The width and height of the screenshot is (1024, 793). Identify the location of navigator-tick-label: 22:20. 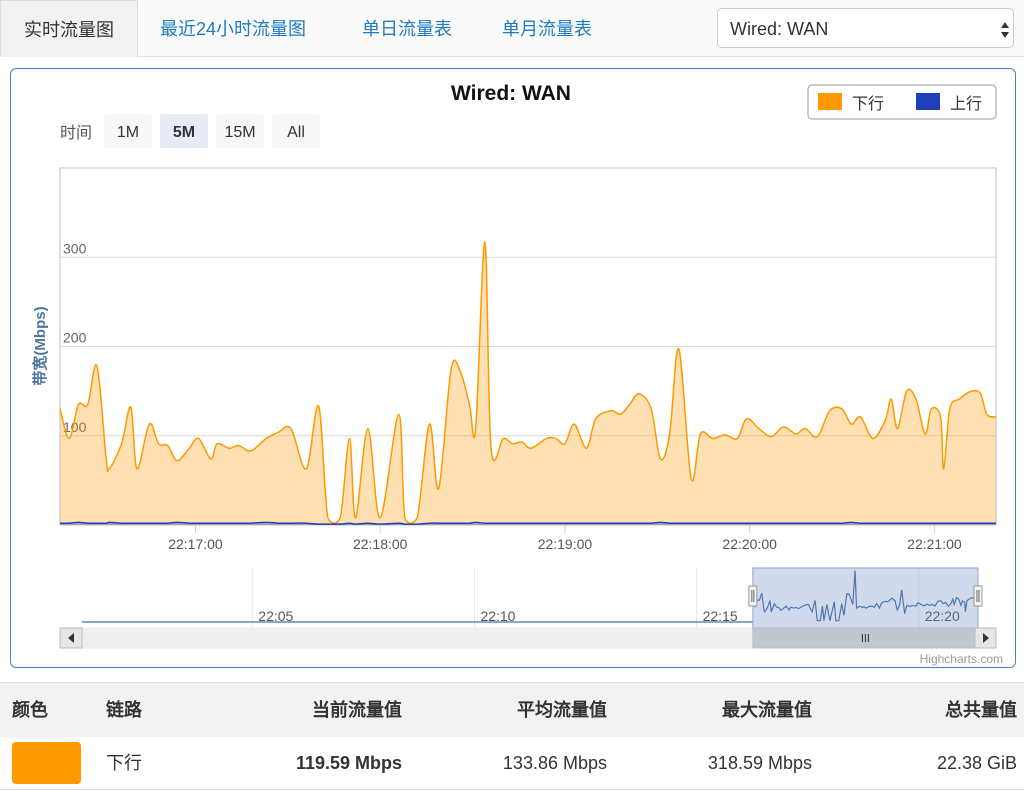
(942, 616).